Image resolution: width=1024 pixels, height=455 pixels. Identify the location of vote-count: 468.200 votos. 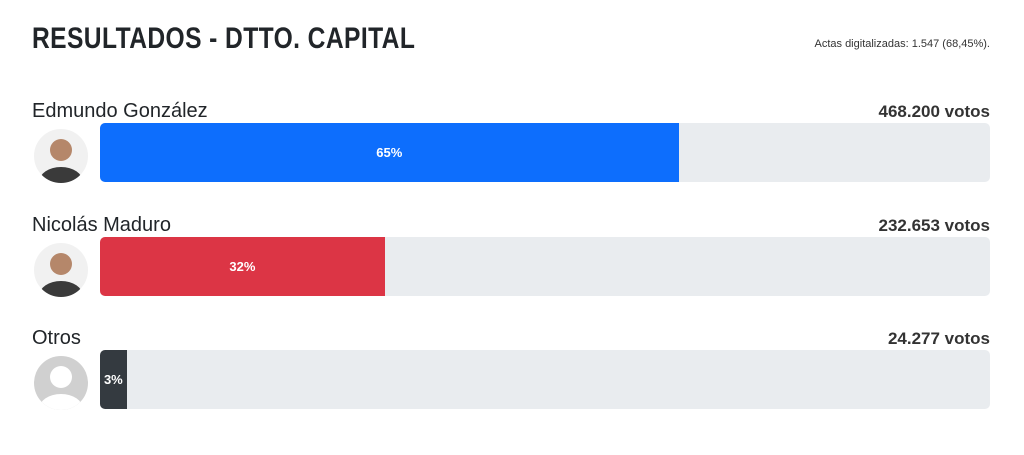
(934, 111).